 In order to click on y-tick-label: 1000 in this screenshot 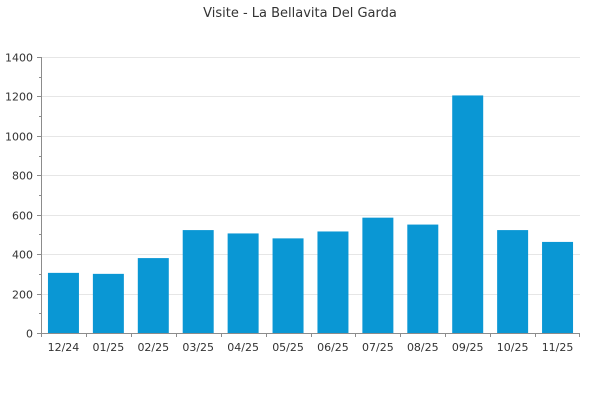, I will do `click(19, 137)`.